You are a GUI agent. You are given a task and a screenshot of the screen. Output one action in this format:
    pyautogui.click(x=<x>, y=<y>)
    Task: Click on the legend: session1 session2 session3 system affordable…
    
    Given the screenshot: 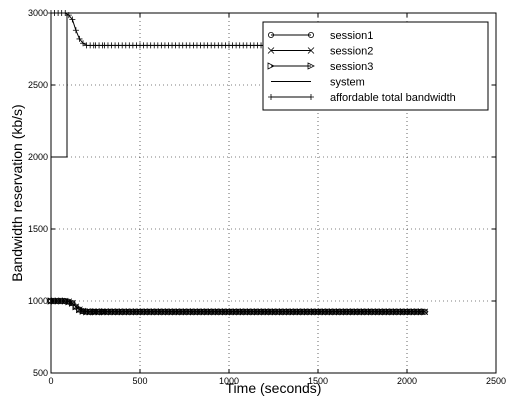 What is the action you would take?
    pyautogui.click(x=375, y=66)
    